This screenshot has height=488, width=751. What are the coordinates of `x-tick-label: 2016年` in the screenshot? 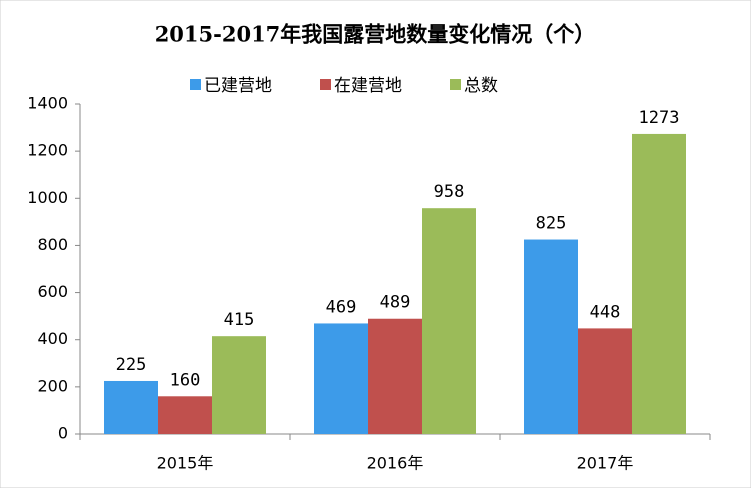 It's located at (395, 463).